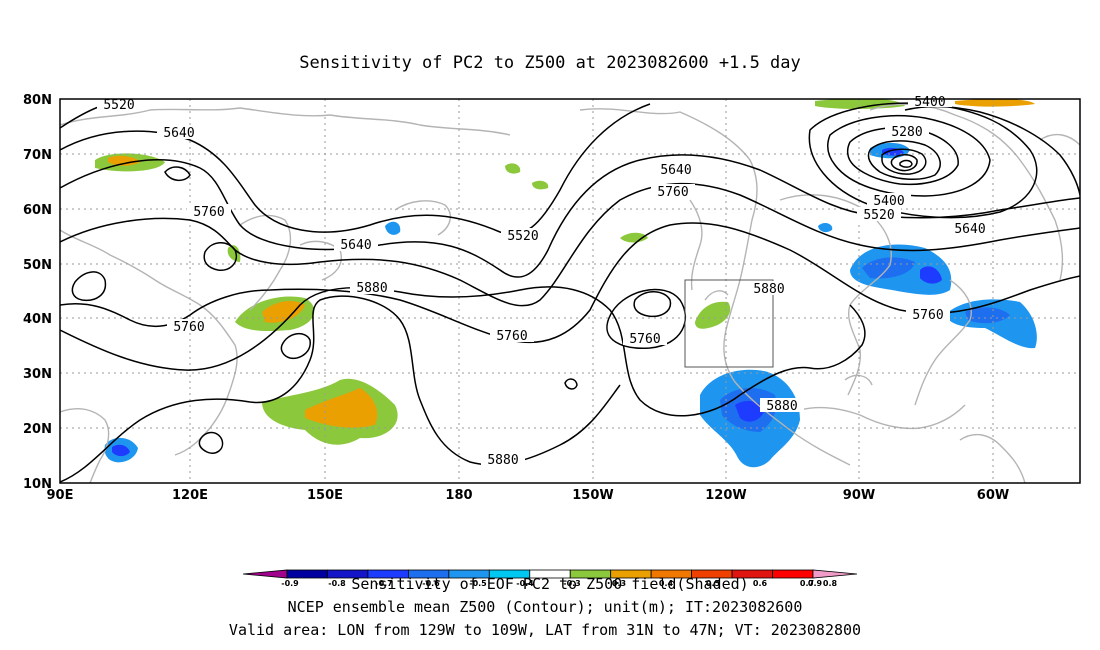  Describe the element at coordinates (60, 495) in the screenshot. I see `lon-label: 90E` at that location.